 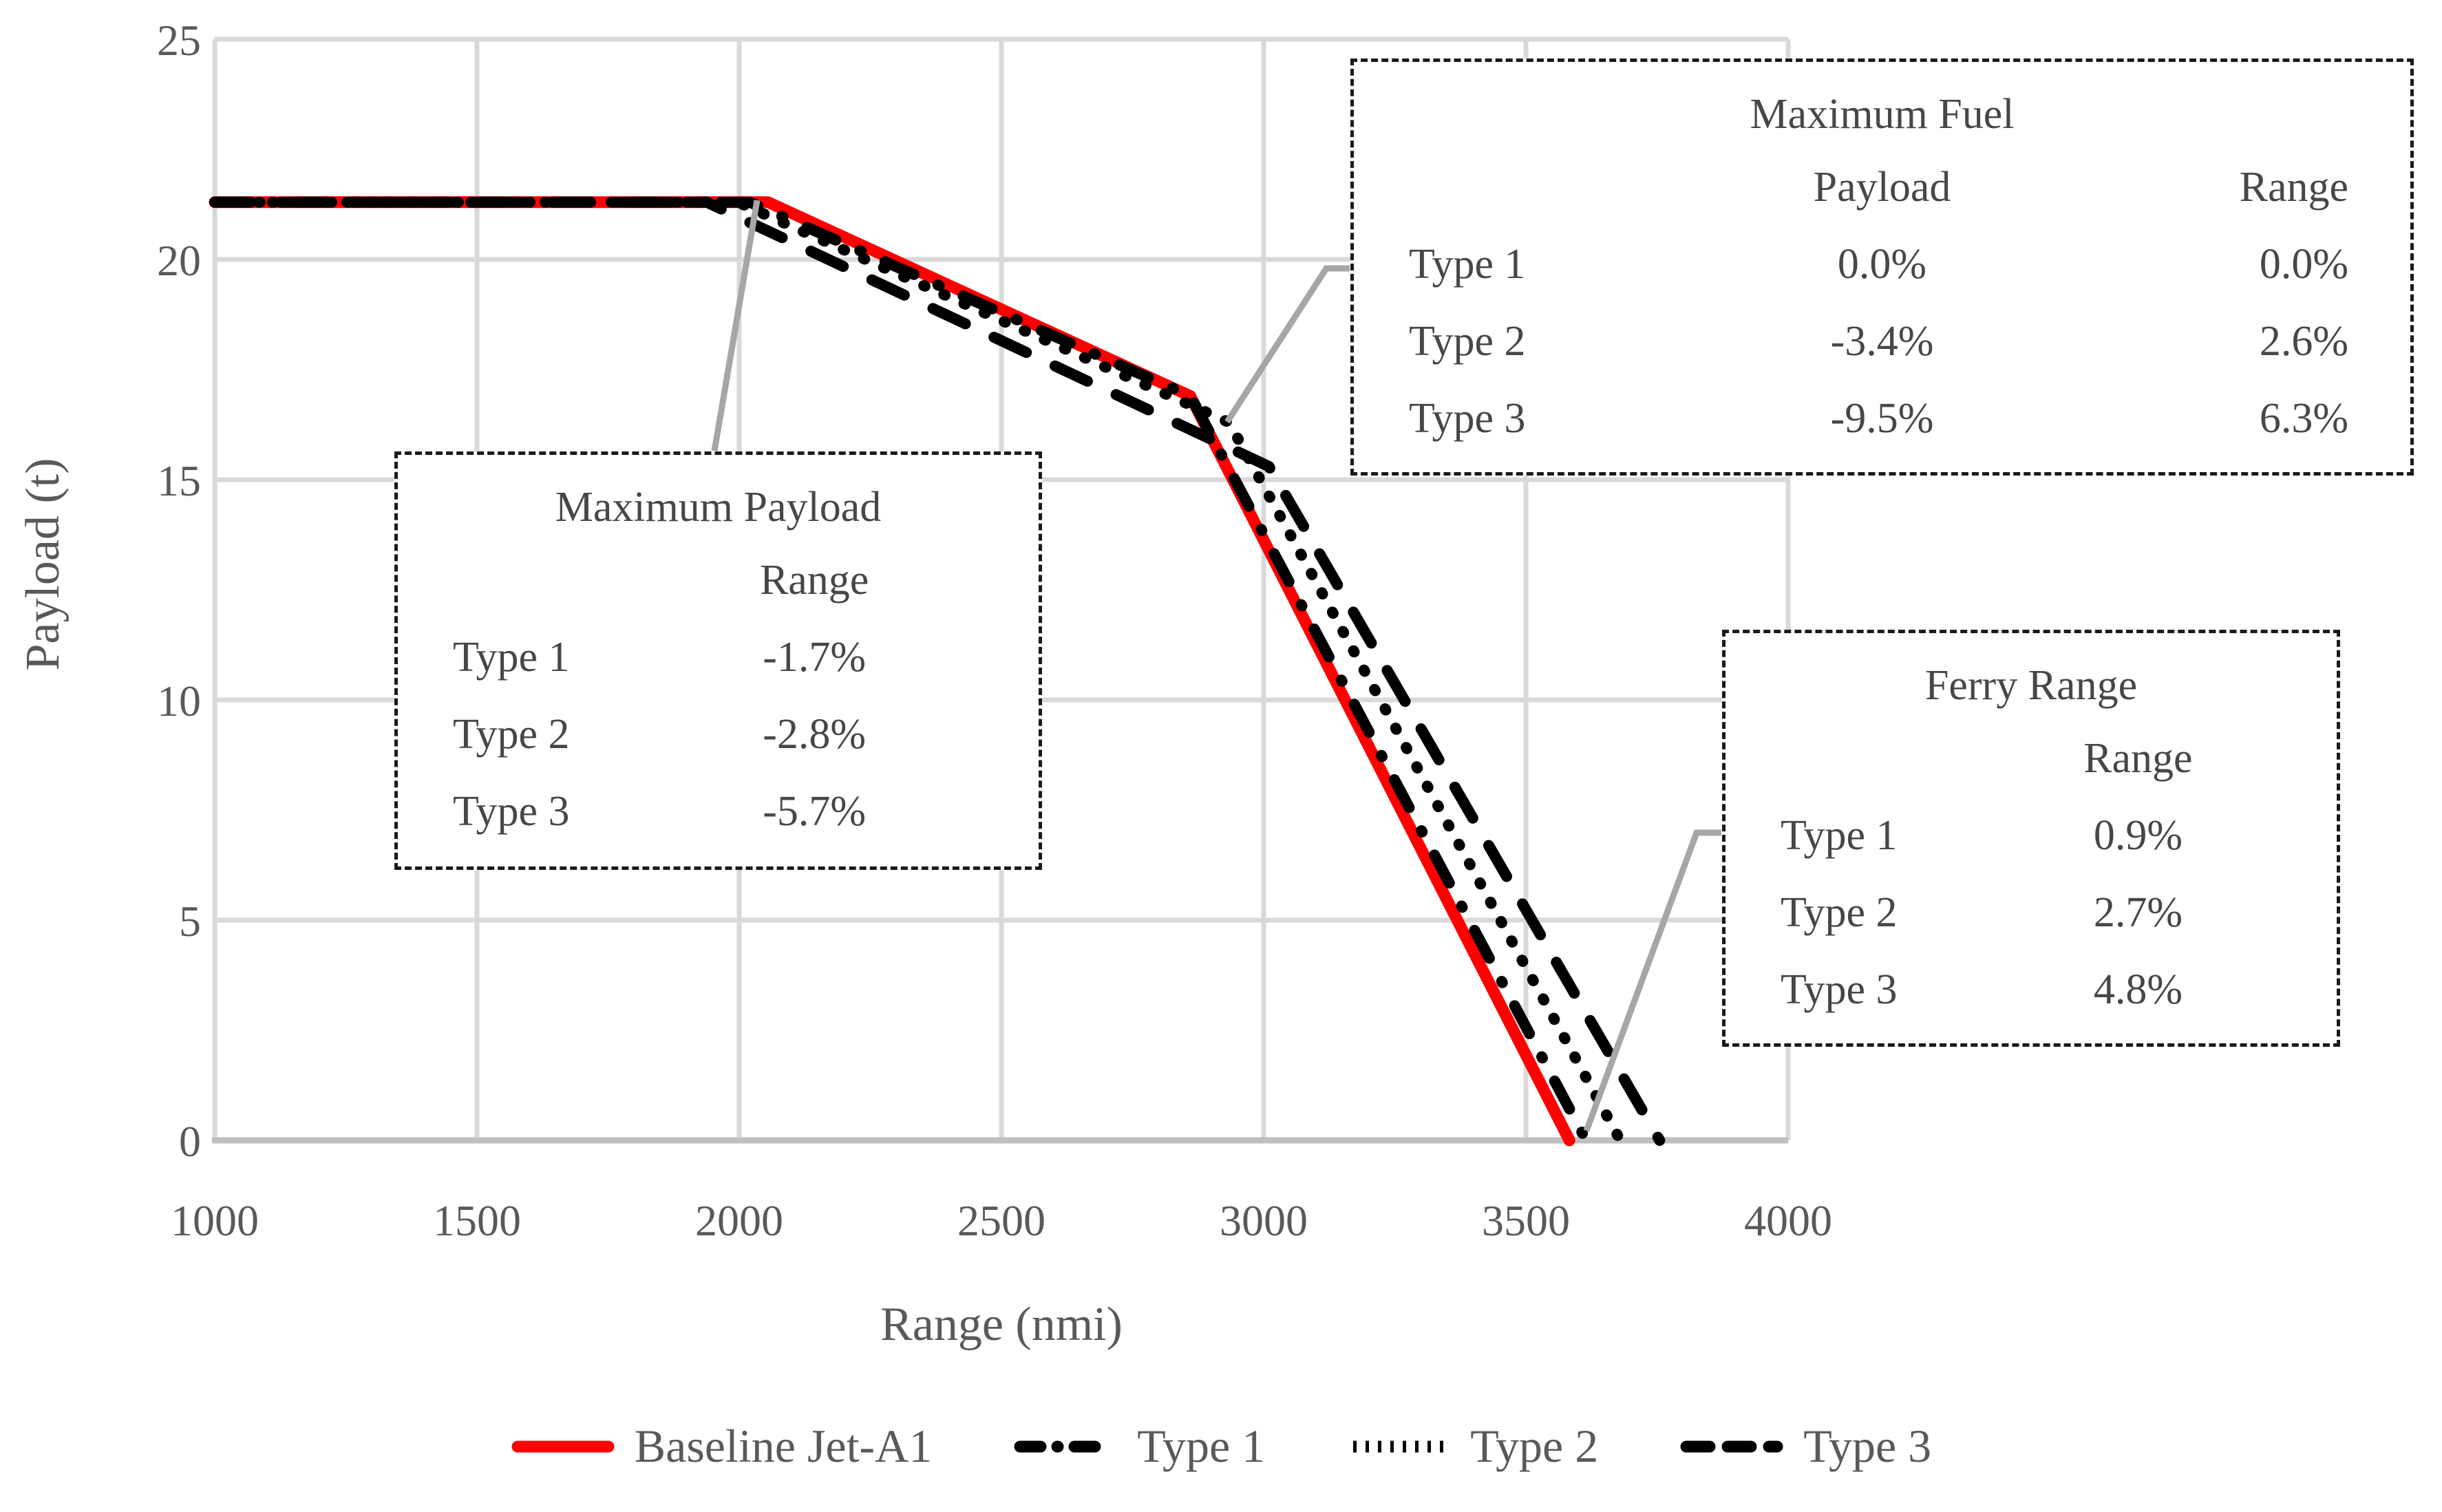 I want to click on range-value: 2.6%, so click(x=2303, y=341).